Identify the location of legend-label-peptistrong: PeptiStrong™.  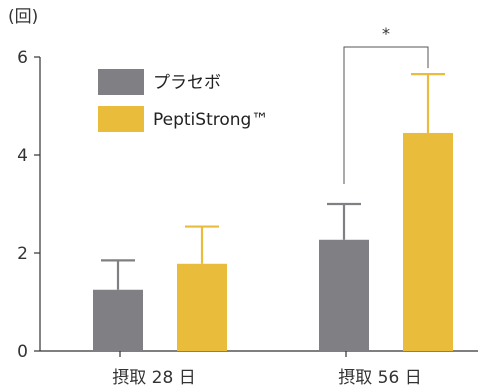
(210, 120).